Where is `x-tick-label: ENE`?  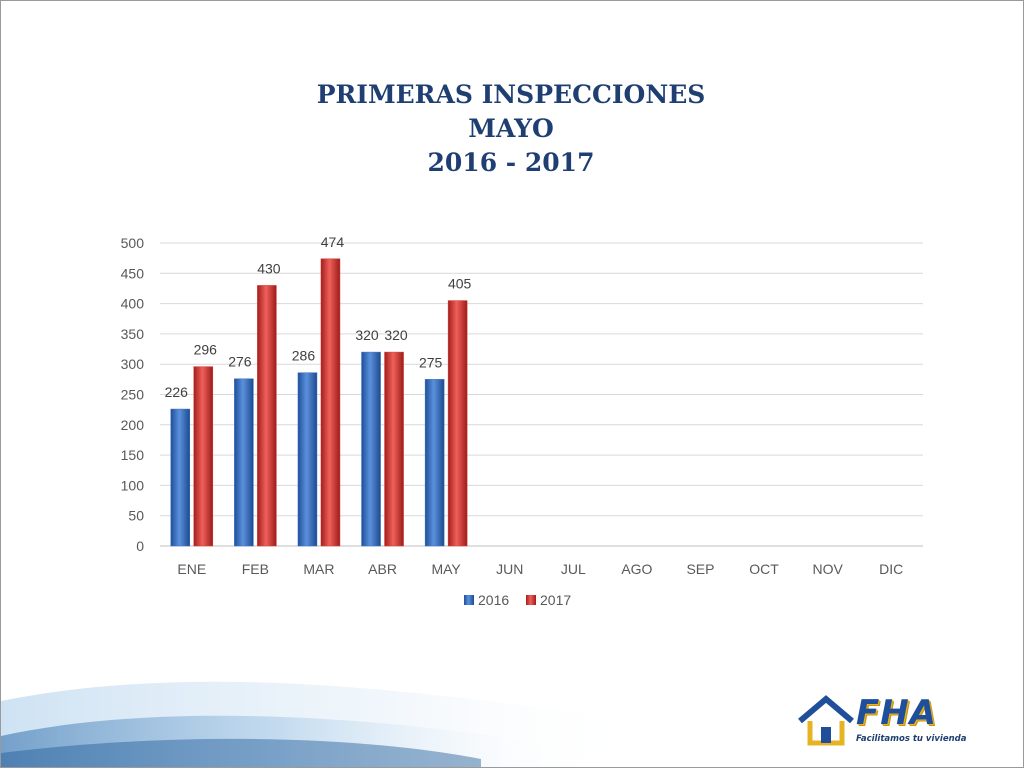 x-tick-label: ENE is located at coordinates (191, 569).